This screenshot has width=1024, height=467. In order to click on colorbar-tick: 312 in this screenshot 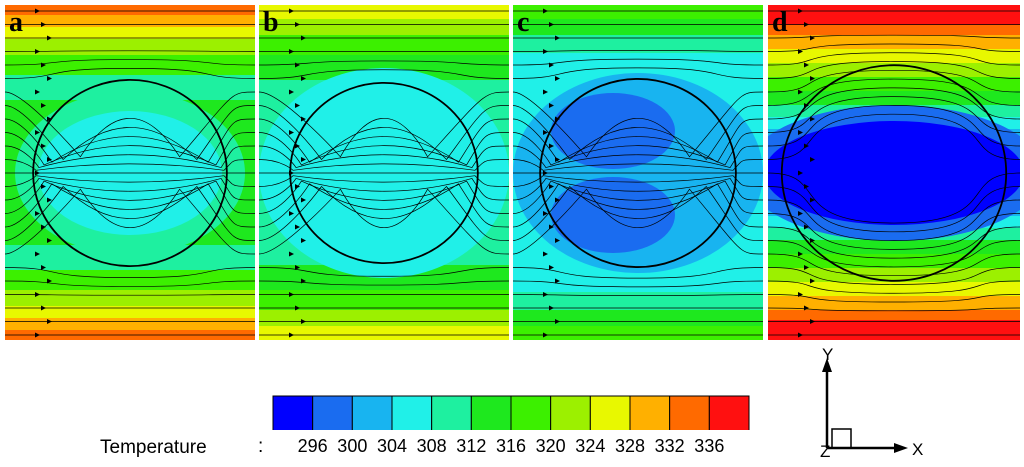, I will do `click(471, 446)`.